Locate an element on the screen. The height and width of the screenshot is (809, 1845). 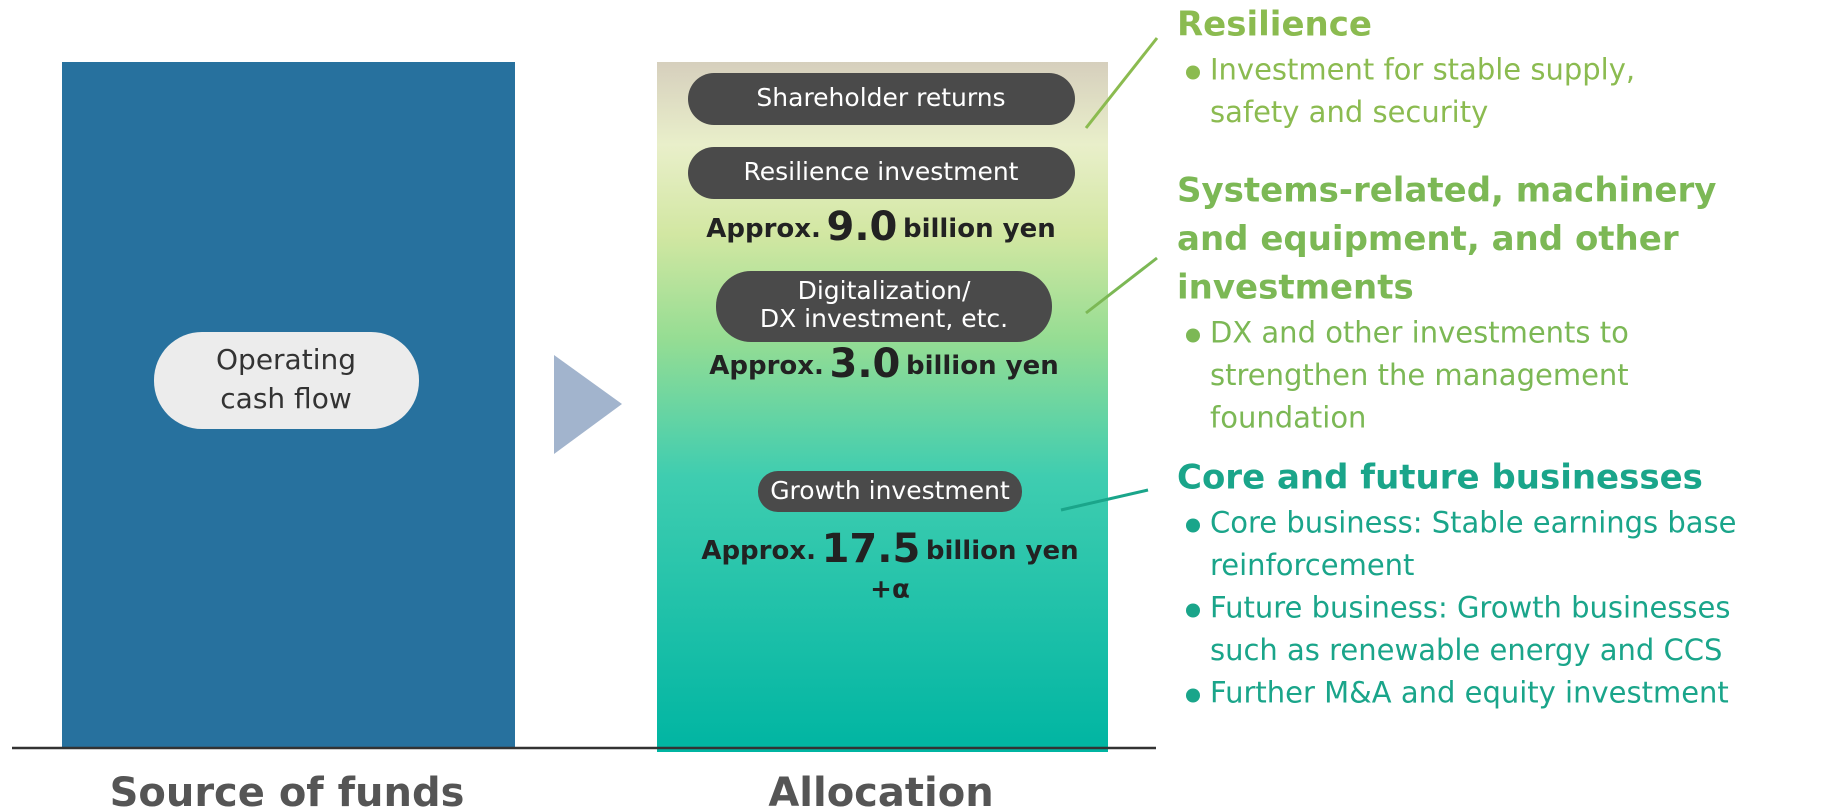
source-pill-text: Operating is located at coordinates (286, 359).